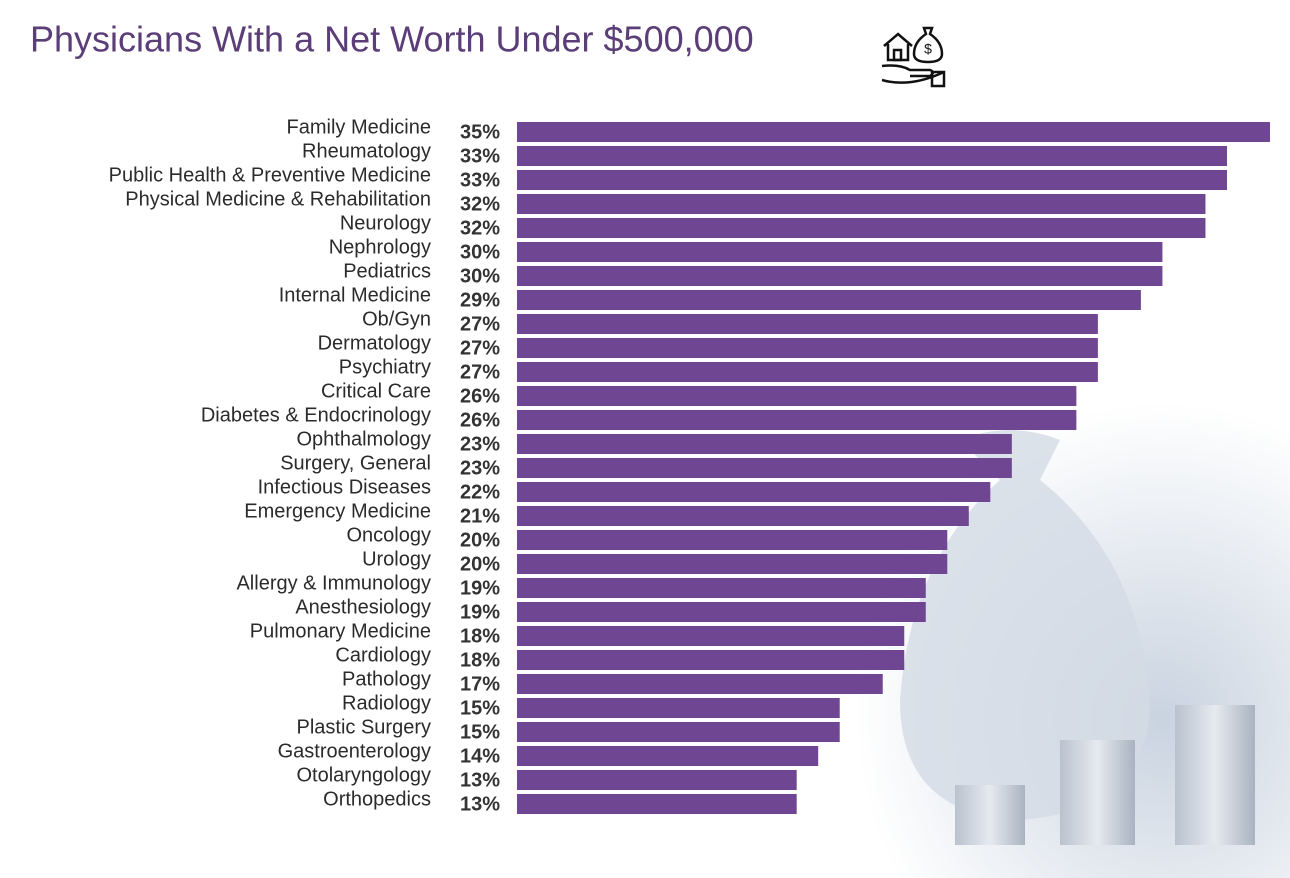  What do you see at coordinates (396, 319) in the screenshot?
I see `category-label: Ob/Gyn` at bounding box center [396, 319].